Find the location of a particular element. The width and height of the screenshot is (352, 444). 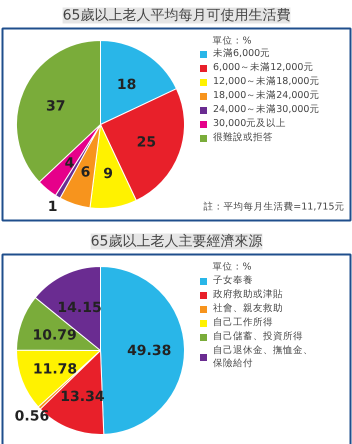

legend-label: 自己退休金、撫恤金、保險給付 is located at coordinates (263, 357).